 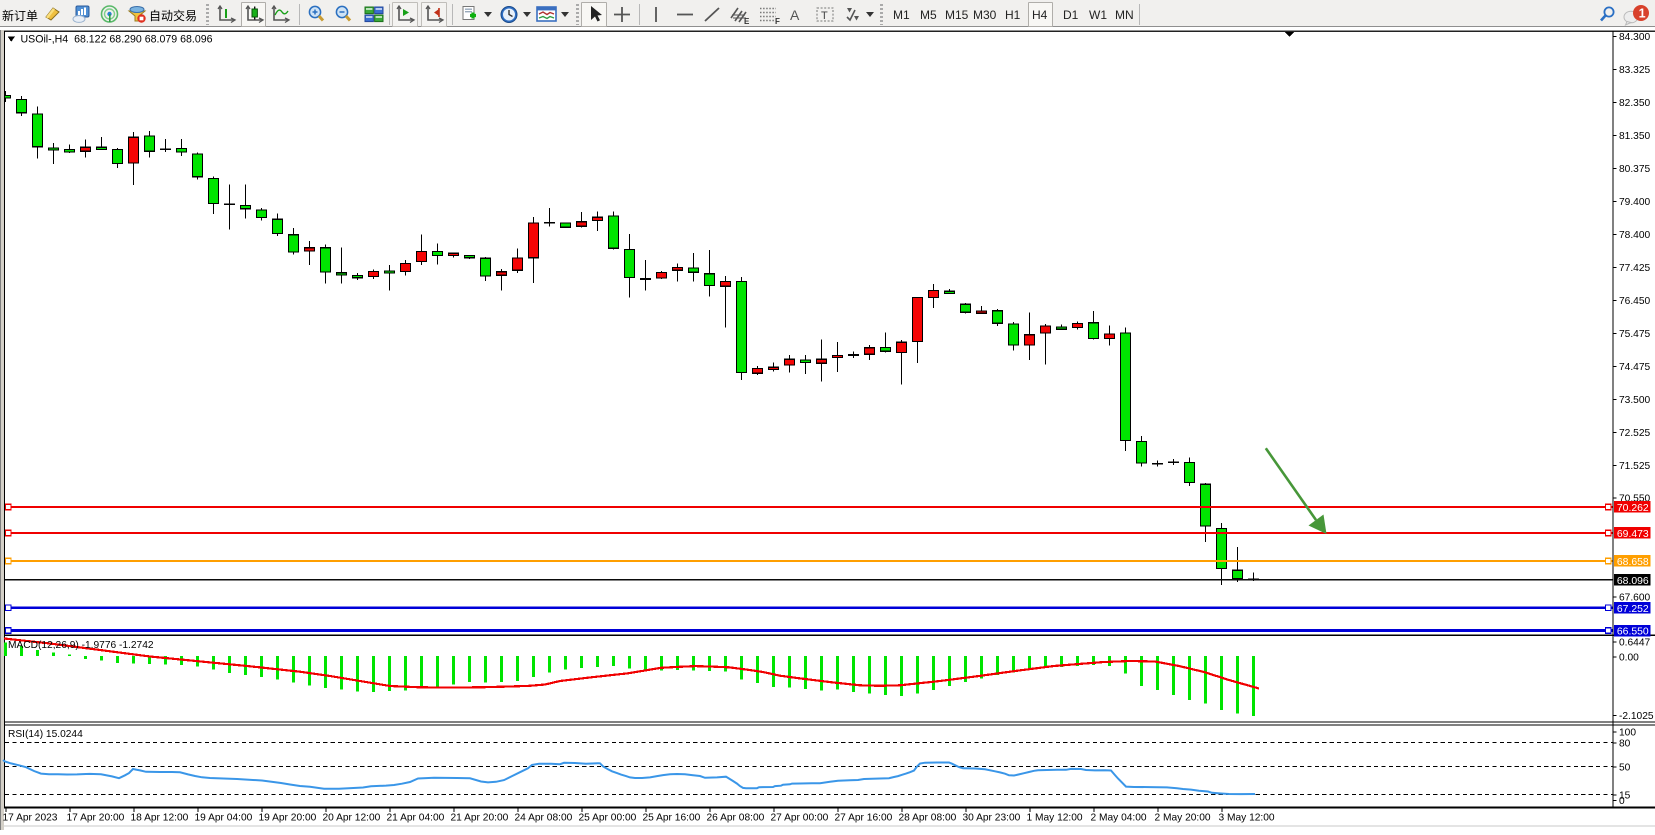 I want to click on svg-text: 3 May 12:00, so click(x=1247, y=817).